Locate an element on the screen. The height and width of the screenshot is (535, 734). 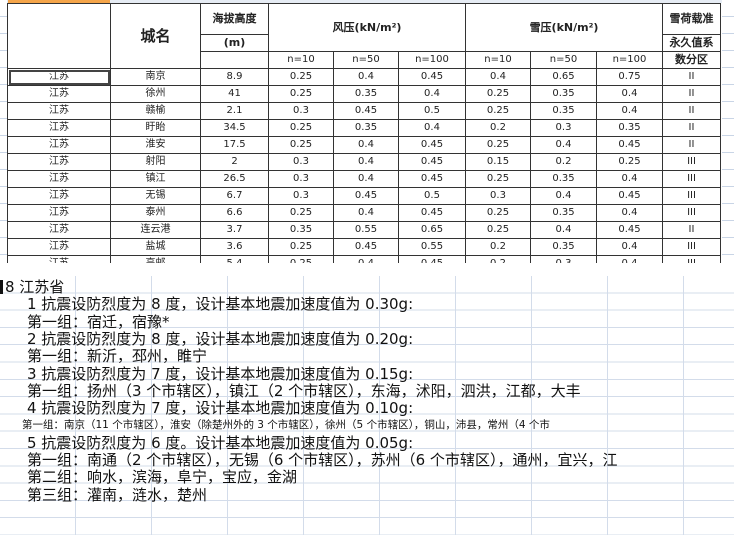
header-wind-n10: n=10 is located at coordinates (301, 60).